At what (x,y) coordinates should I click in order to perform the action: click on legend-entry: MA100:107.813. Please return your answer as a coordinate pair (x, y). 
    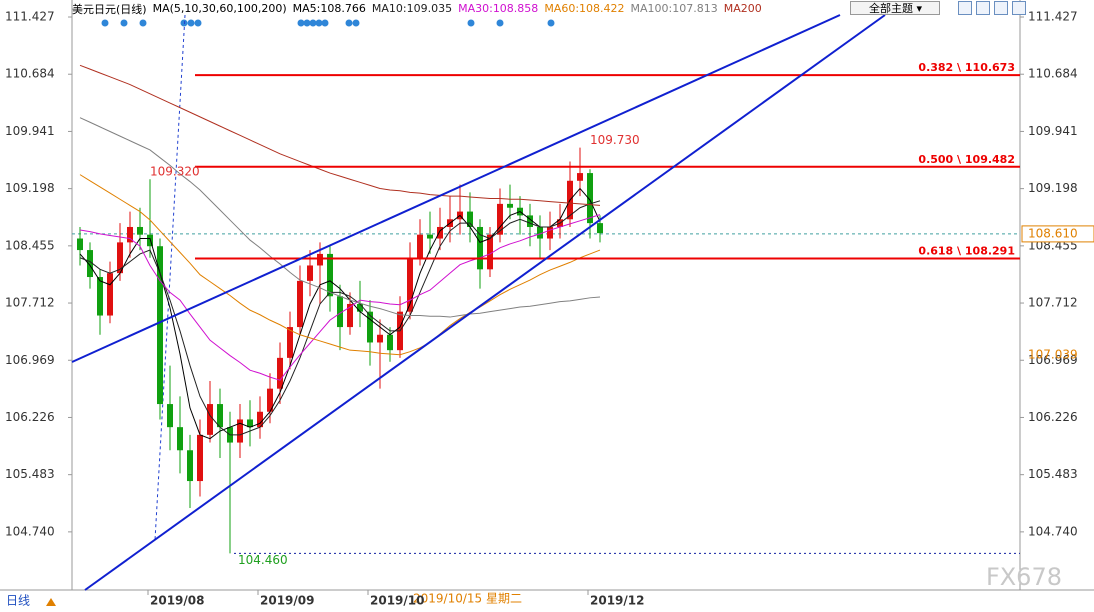
    Looking at the image, I should click on (674, 8).